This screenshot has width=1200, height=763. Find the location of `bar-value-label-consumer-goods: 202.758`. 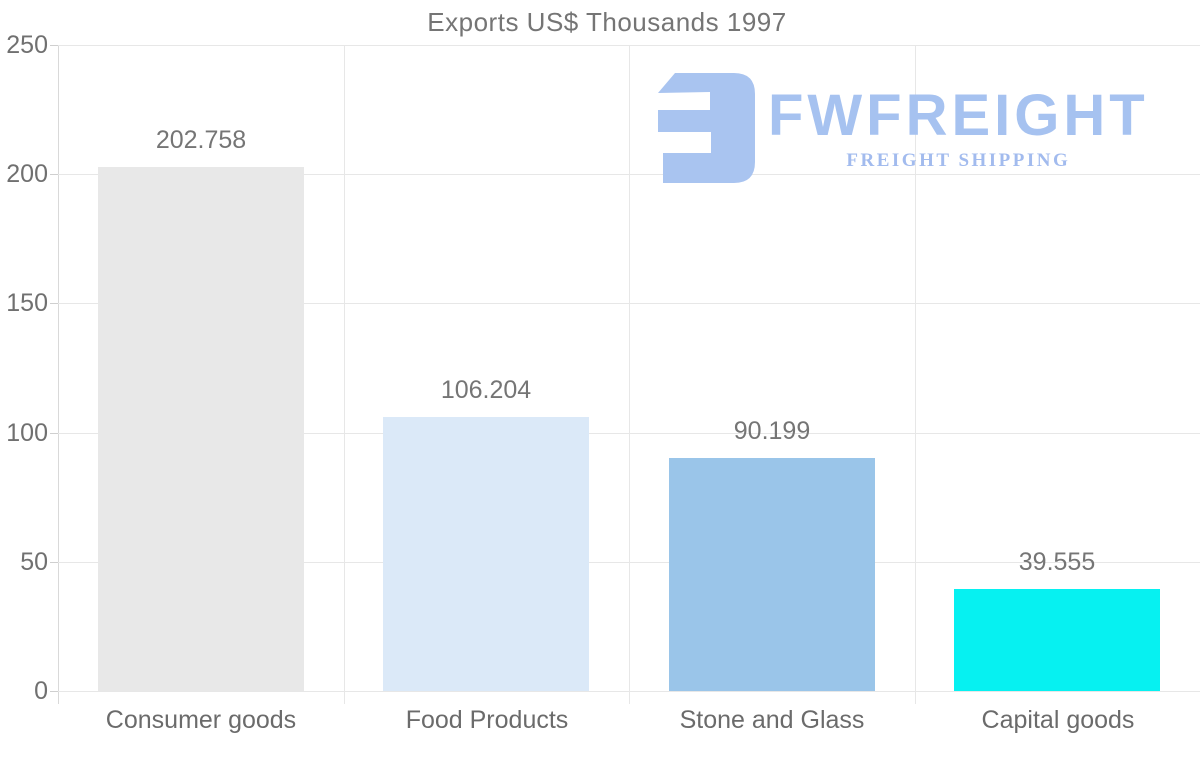

bar-value-label-consumer-goods: 202.758 is located at coordinates (201, 140).